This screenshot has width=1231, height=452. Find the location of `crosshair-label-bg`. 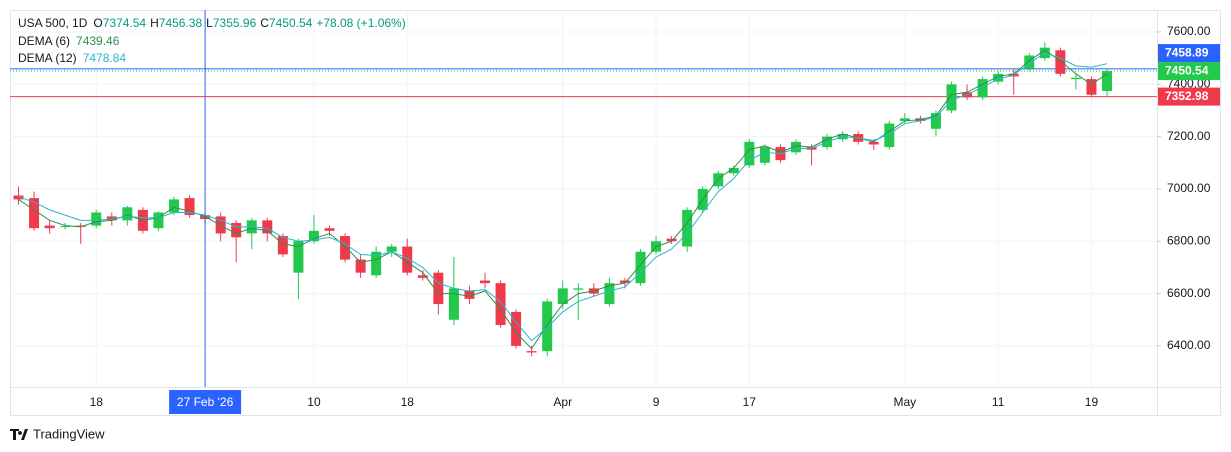

crosshair-label-bg is located at coordinates (205, 402).